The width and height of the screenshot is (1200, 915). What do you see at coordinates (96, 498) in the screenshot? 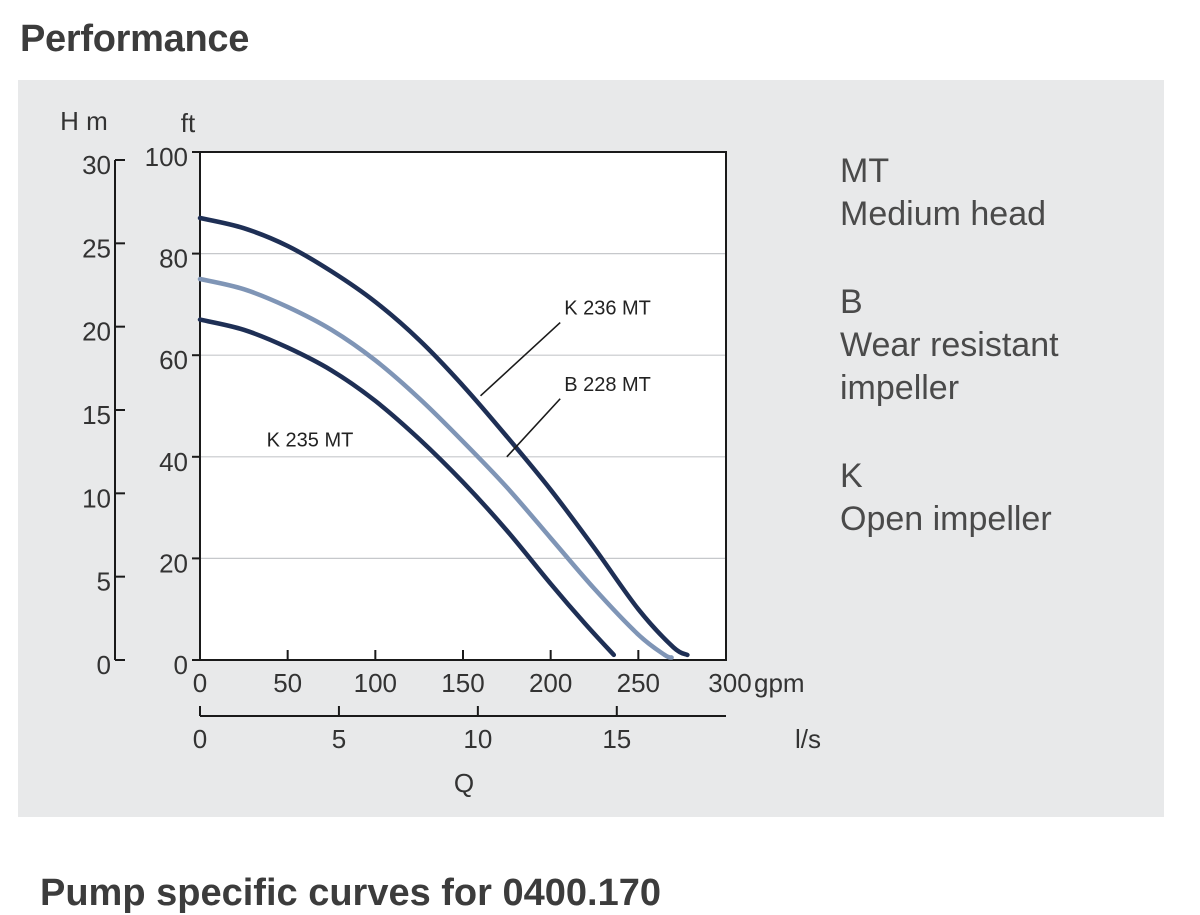
I see `y-m-tick-label: 10` at bounding box center [96, 498].